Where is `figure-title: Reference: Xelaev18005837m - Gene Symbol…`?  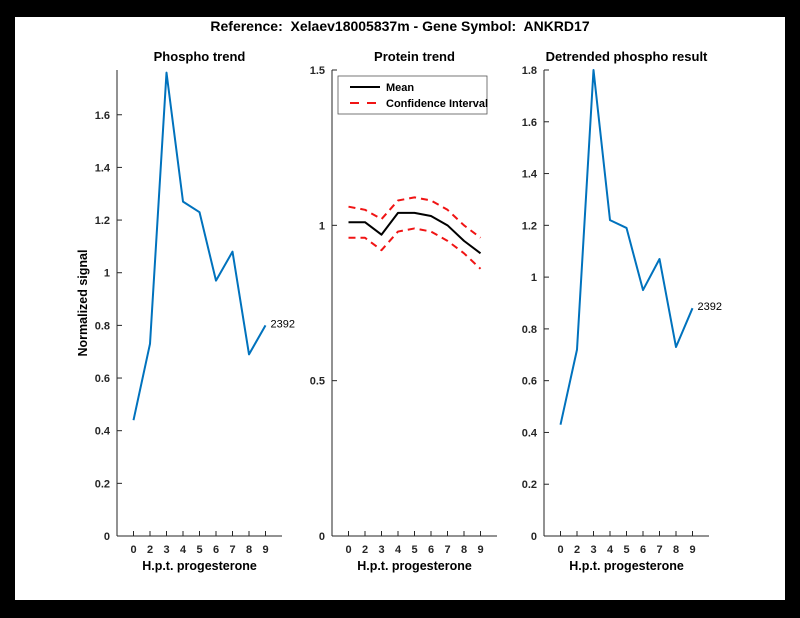
figure-title: Reference: Xelaev18005837m - Gene Symbol… is located at coordinates (400, 26).